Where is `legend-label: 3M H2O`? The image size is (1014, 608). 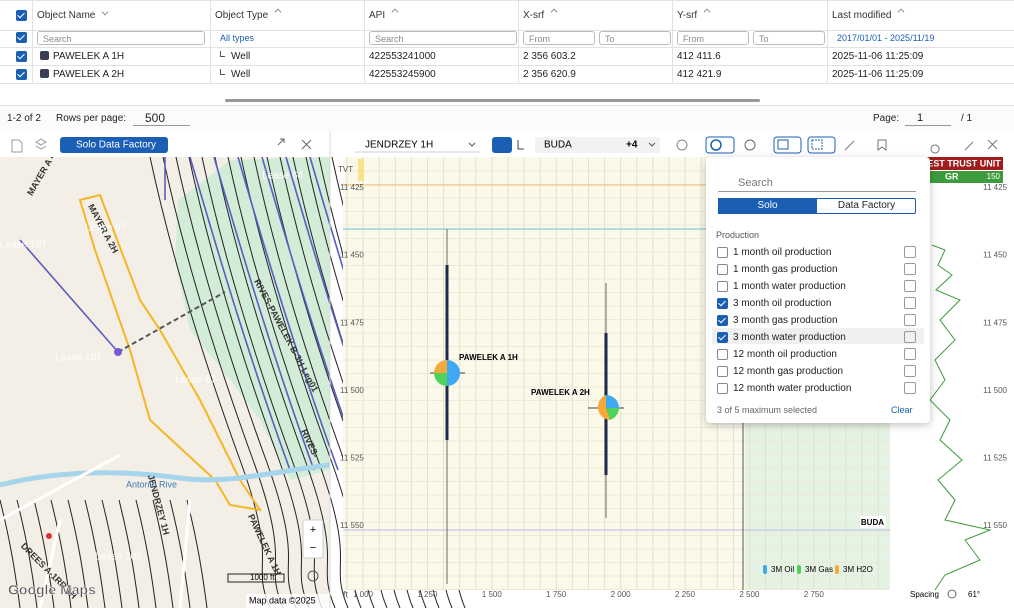
legend-label: 3M H2O is located at coordinates (858, 569).